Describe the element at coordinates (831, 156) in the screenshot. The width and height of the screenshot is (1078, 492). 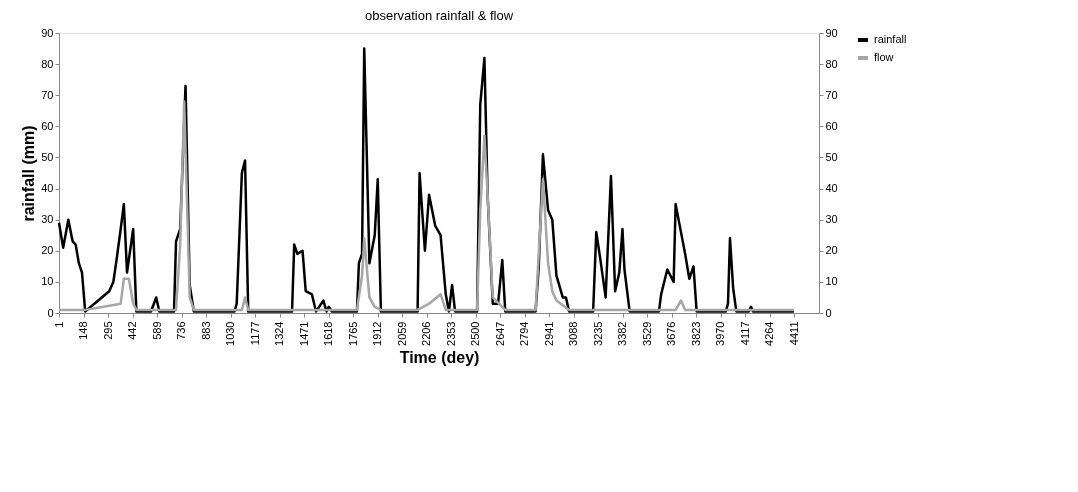
I see `y2-tick-label: 50` at that location.